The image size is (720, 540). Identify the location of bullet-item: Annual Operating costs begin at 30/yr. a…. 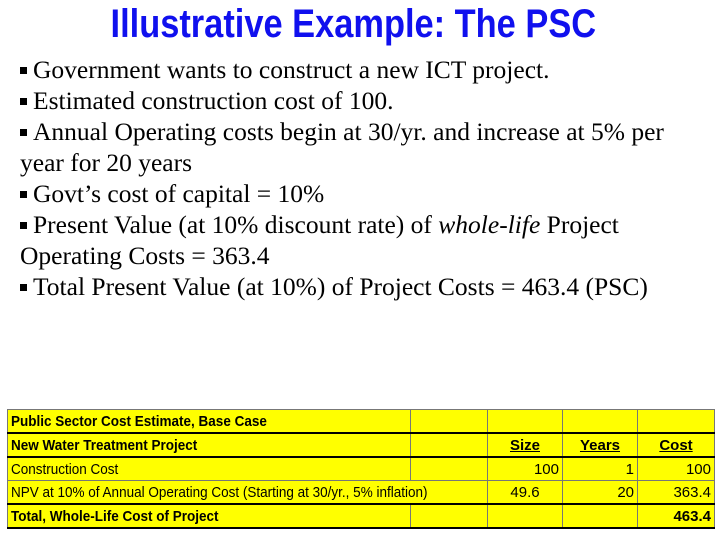
(342, 147).